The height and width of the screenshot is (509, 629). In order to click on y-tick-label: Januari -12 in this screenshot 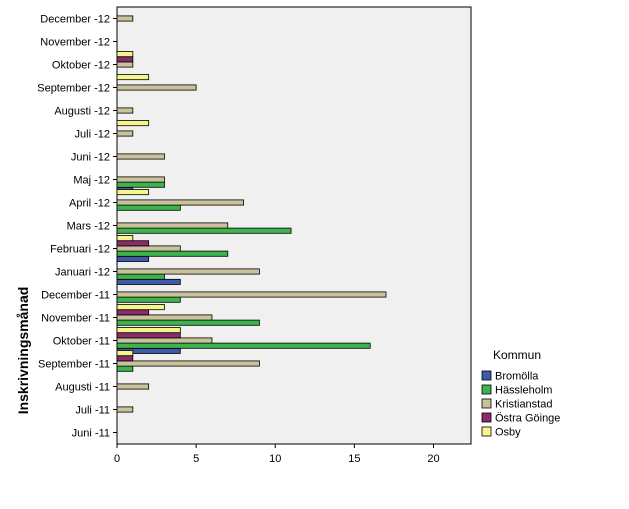, I will do `click(82, 273)`.